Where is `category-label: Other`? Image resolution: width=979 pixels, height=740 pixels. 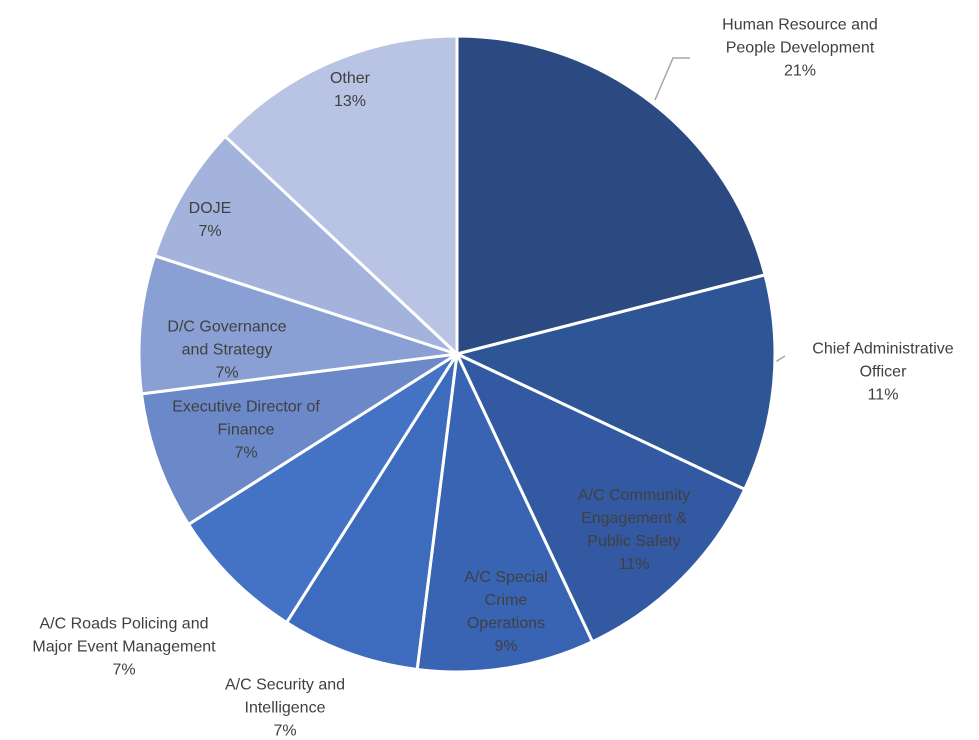 category-label: Other is located at coordinates (349, 78).